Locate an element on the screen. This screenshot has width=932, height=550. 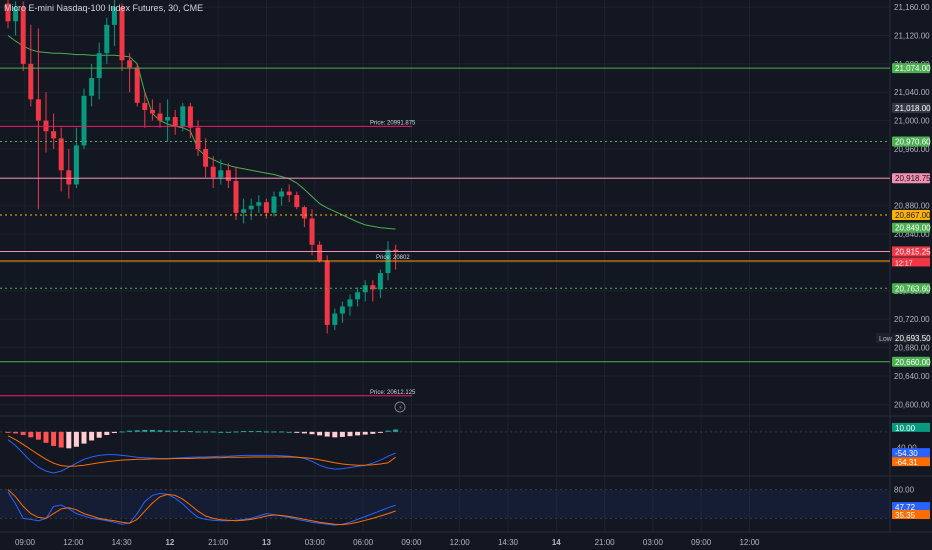
macd-signal-line is located at coordinates (201, 451).